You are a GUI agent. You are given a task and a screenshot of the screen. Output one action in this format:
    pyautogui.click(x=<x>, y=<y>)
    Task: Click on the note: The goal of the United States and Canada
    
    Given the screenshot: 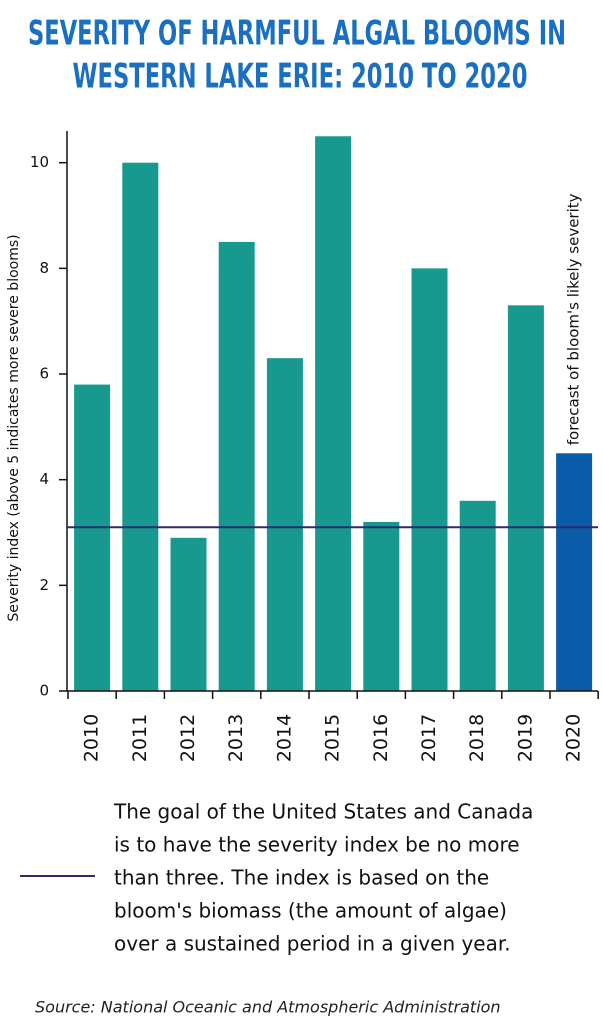 What is the action you would take?
    pyautogui.click(x=323, y=812)
    